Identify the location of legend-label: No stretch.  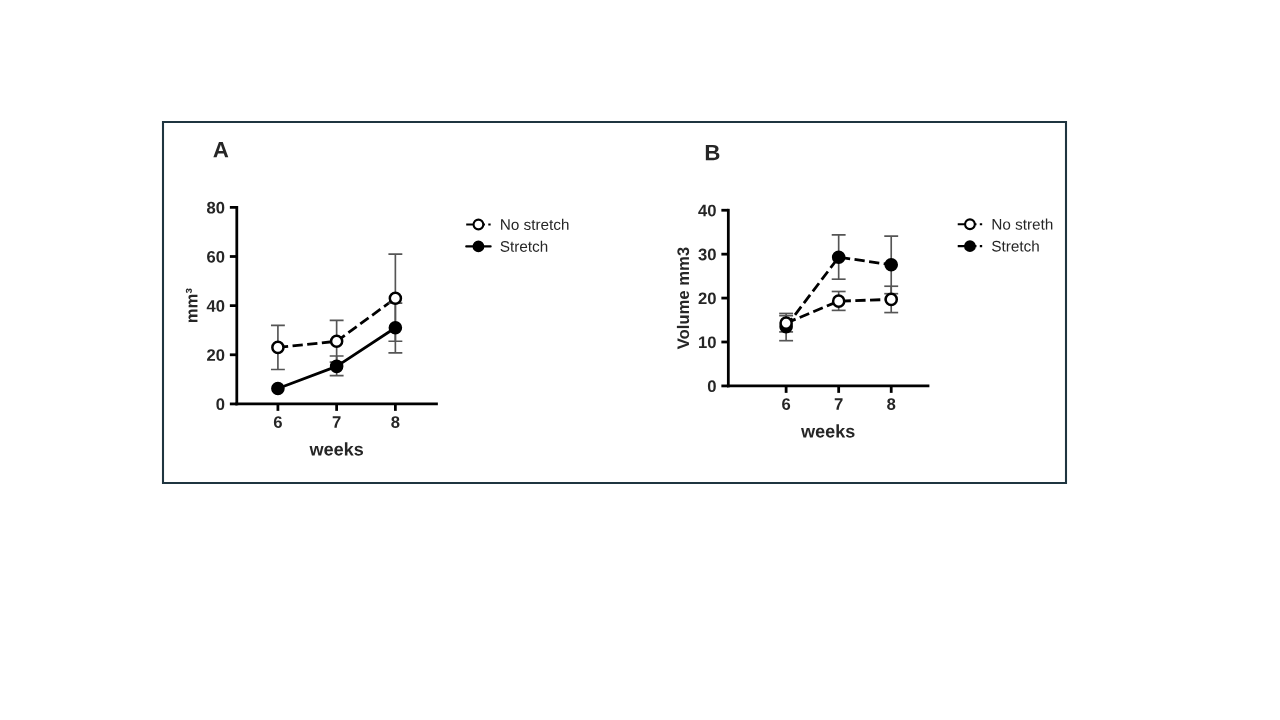
(535, 224).